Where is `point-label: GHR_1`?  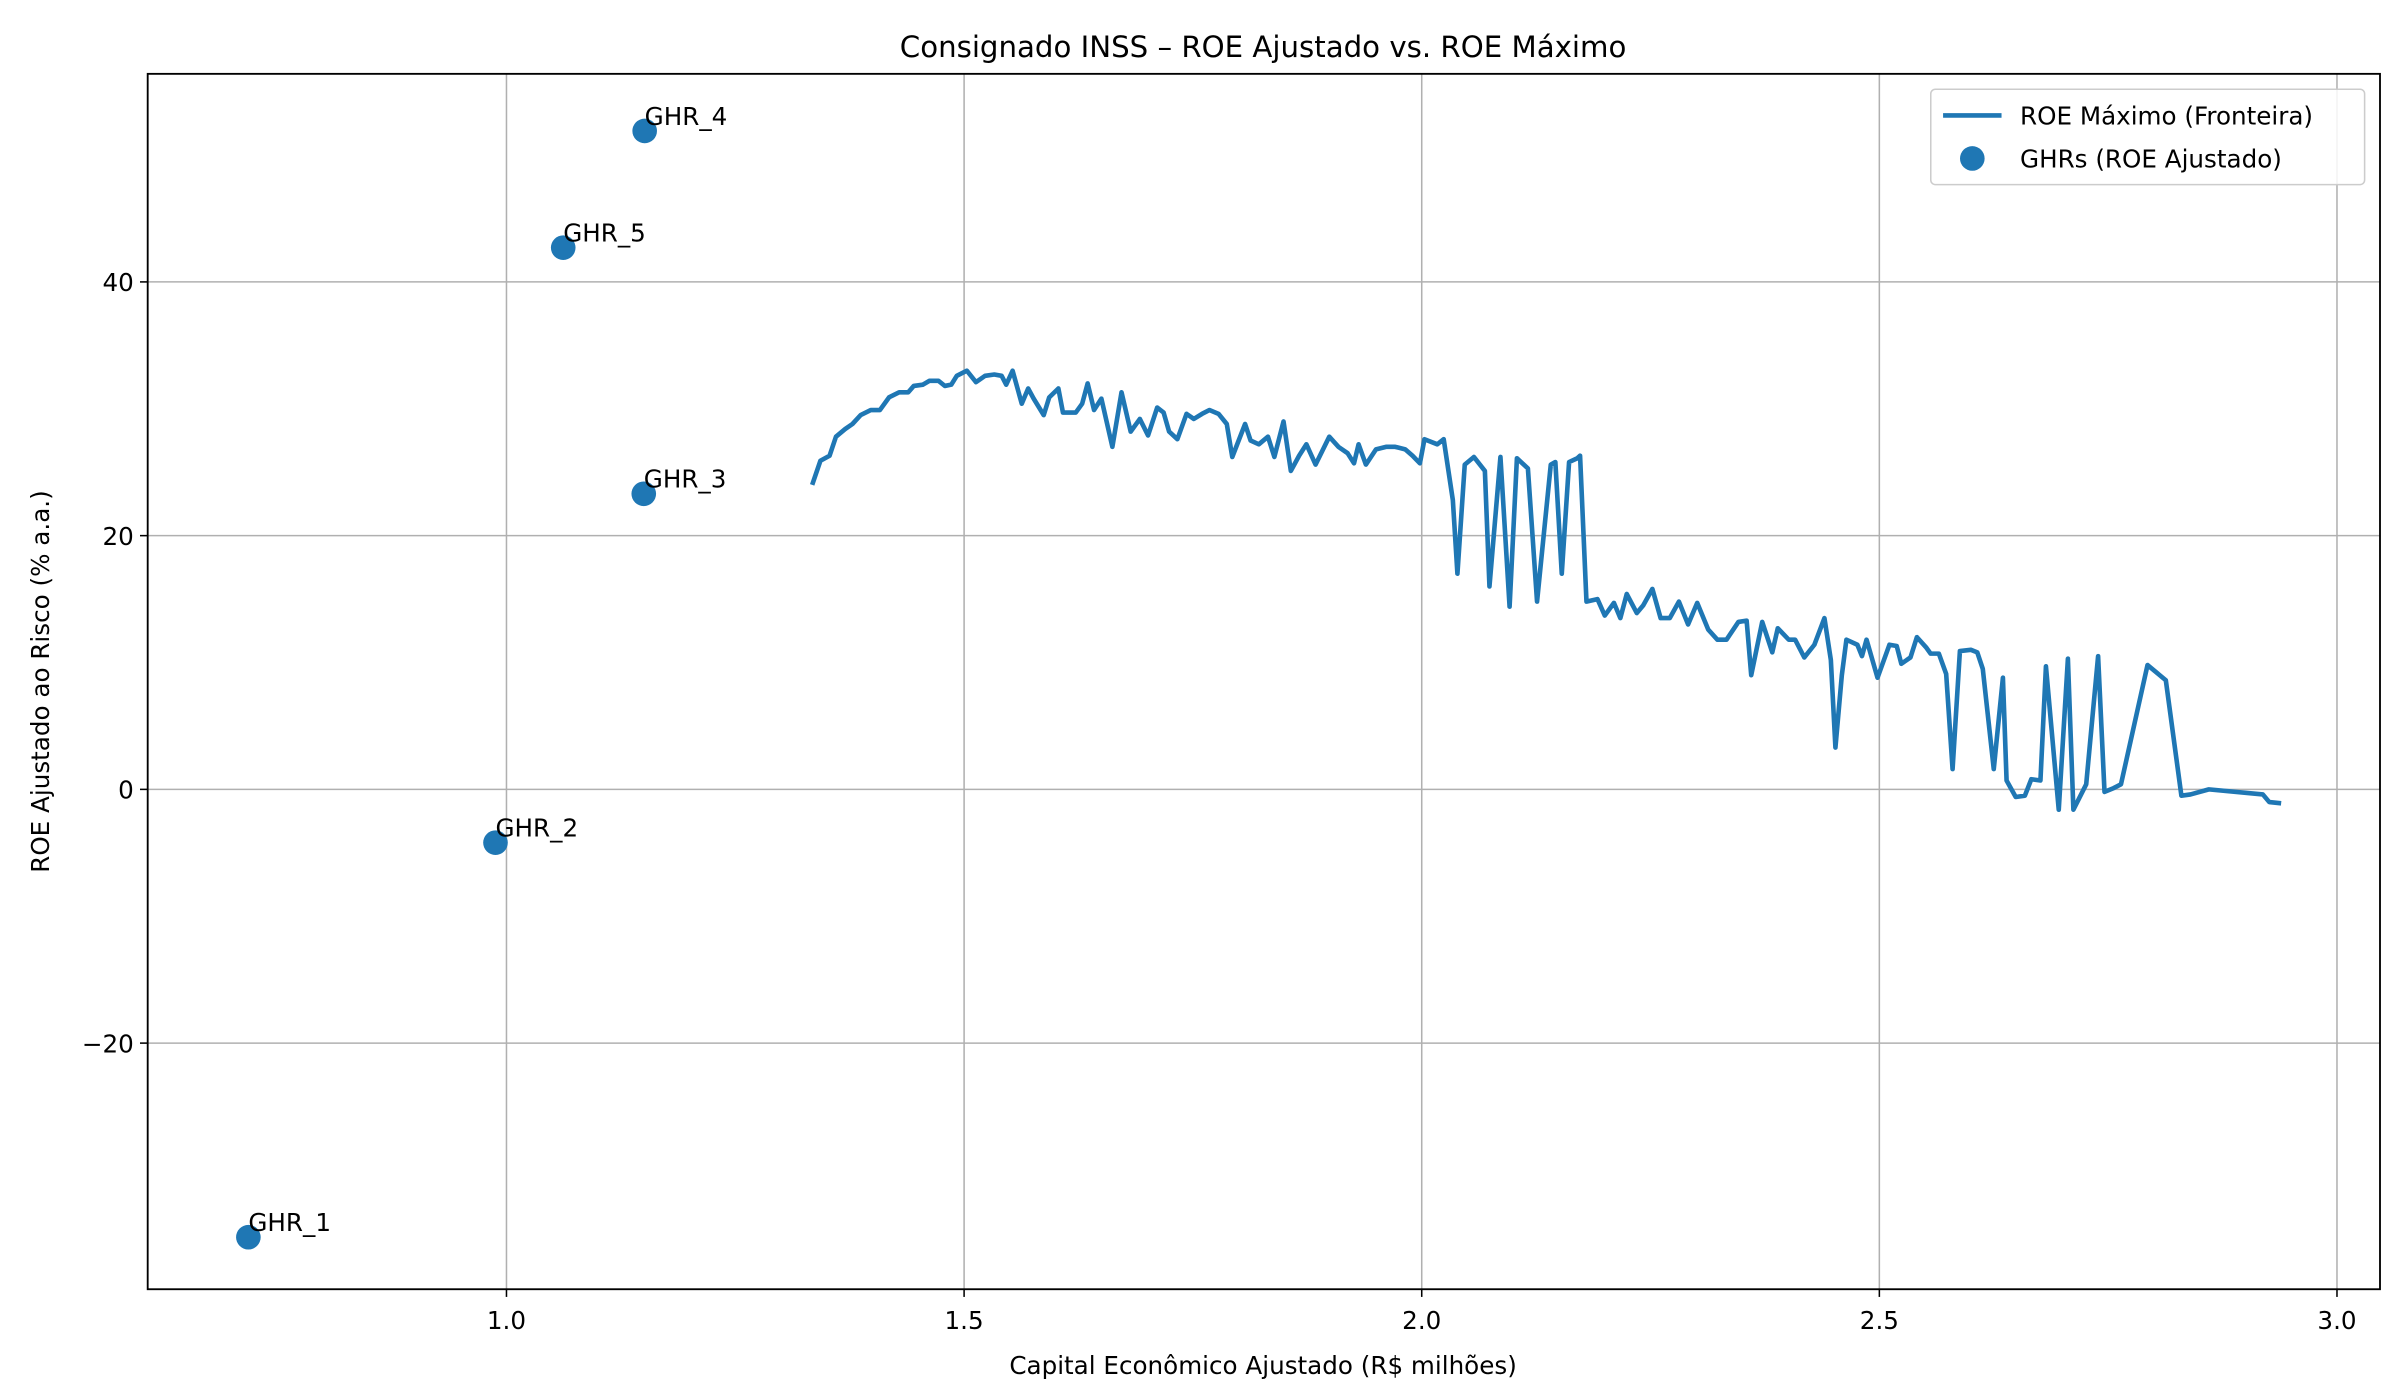 point-label: GHR_1 is located at coordinates (289, 1222).